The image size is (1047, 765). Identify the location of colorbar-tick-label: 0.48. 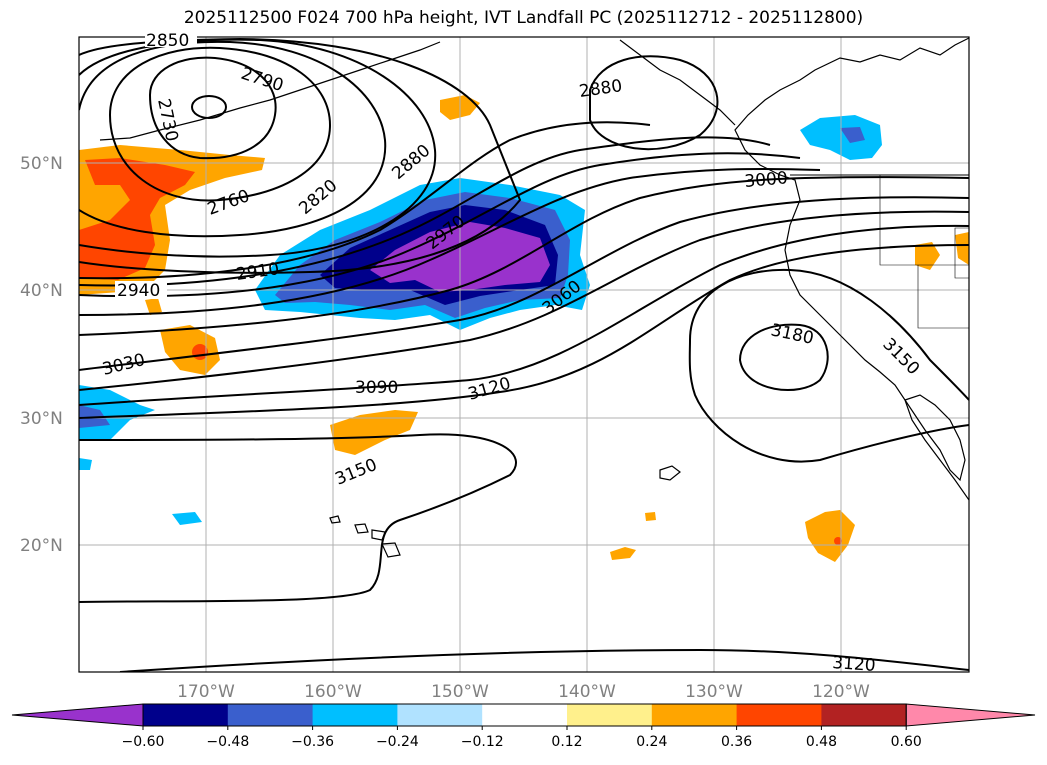
(821, 742).